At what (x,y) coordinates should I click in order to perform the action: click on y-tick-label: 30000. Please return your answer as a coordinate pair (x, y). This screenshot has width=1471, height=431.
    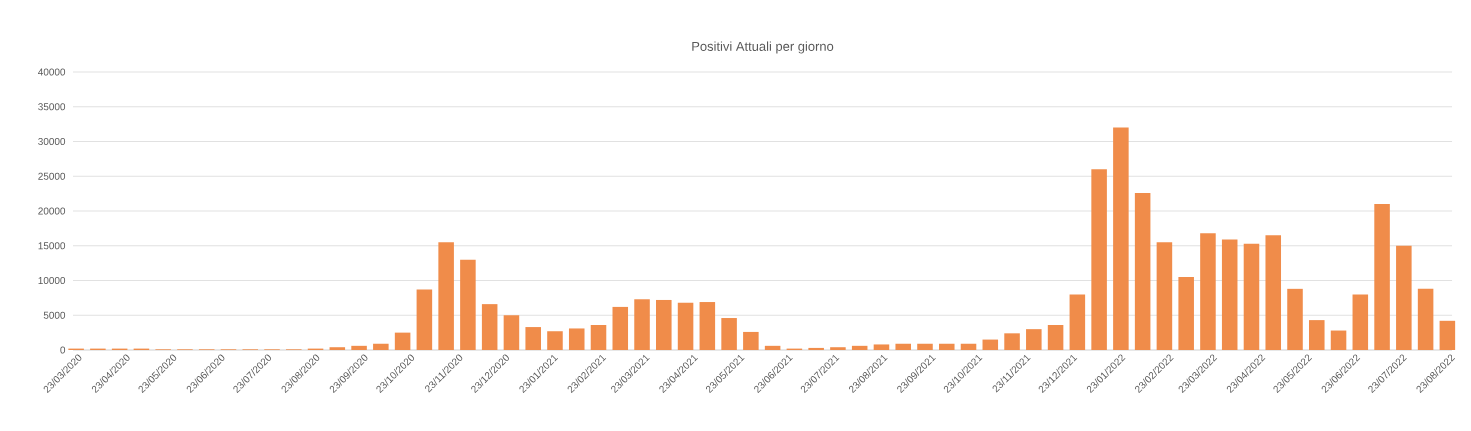
    Looking at the image, I should click on (52, 141).